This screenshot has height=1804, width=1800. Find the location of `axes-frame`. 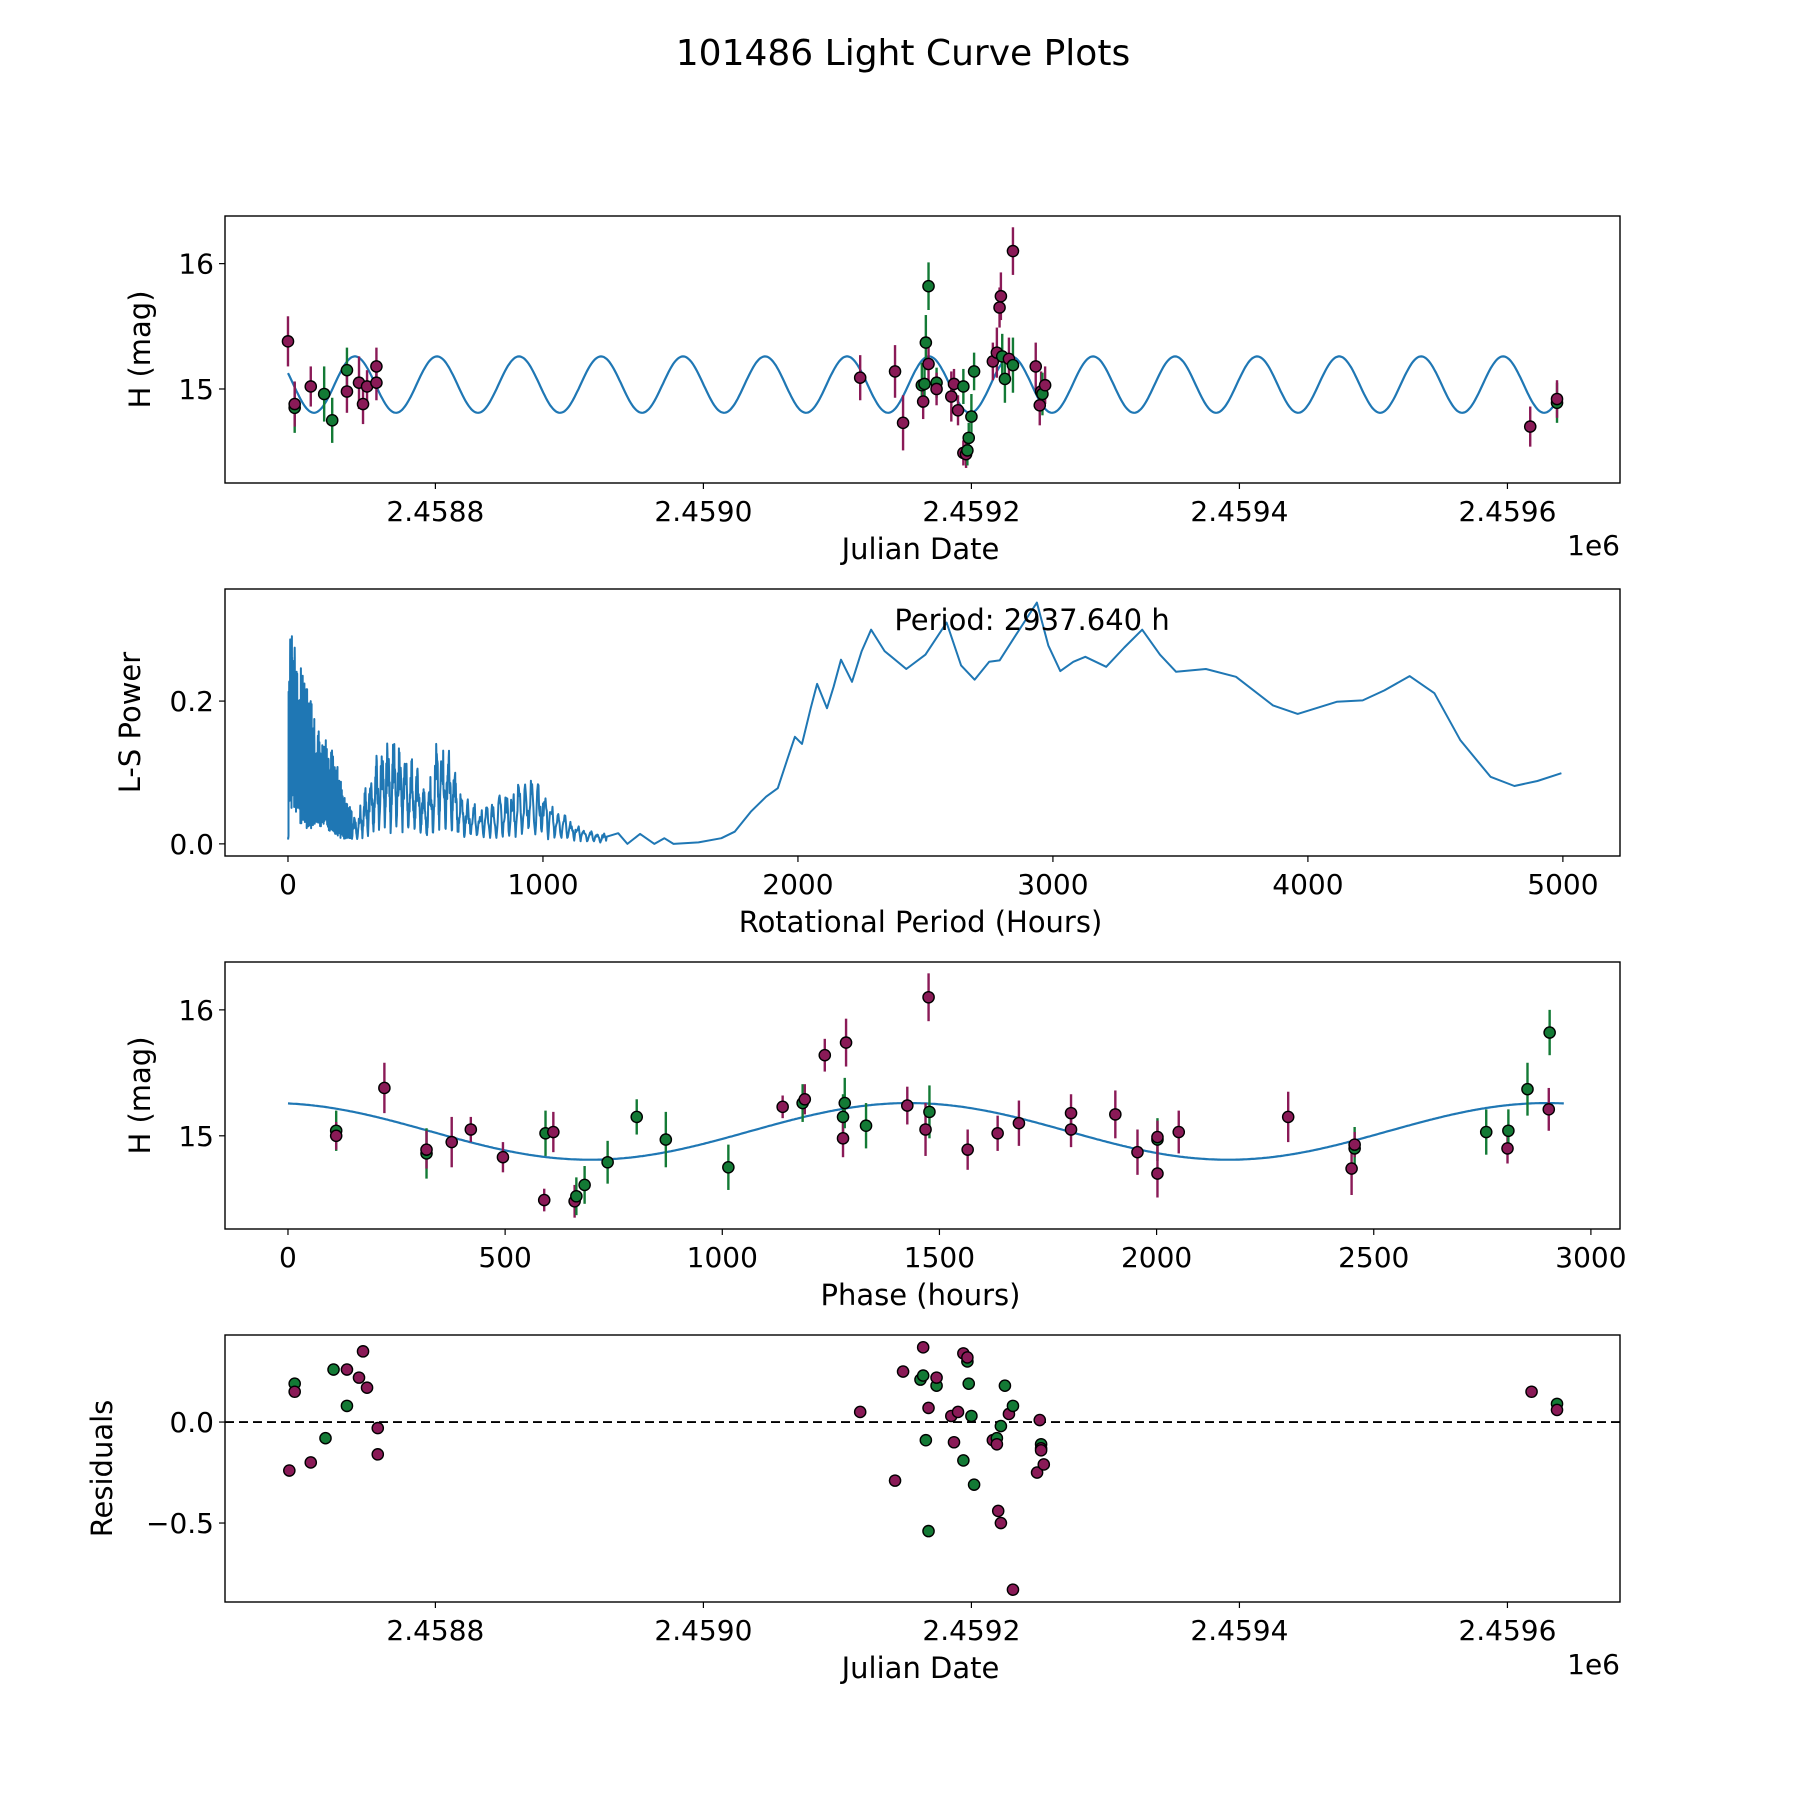

axes-frame is located at coordinates (922, 1468).